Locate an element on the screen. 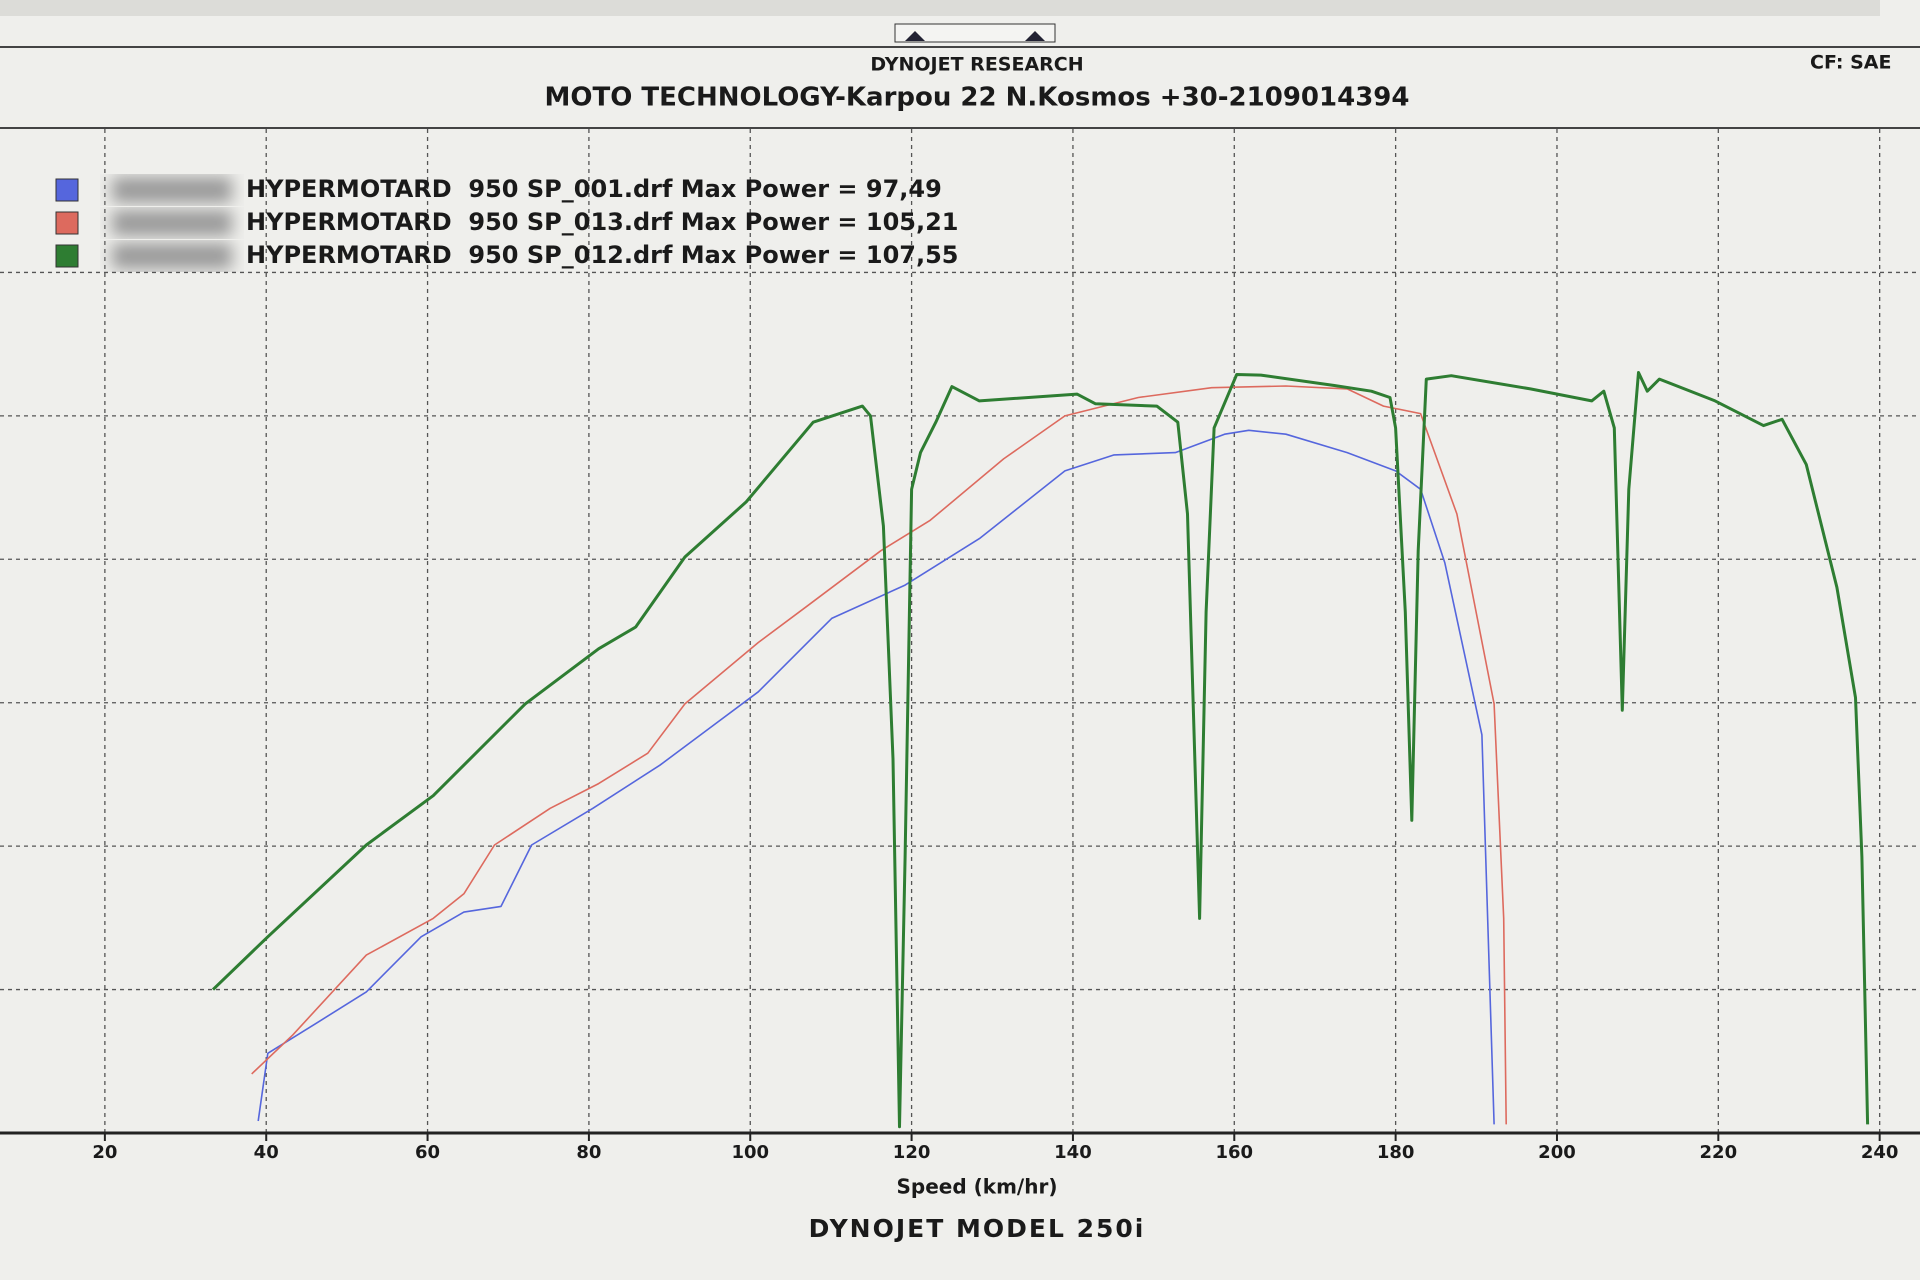 This screenshot has width=1920, height=1280. x-tick-label: 60 is located at coordinates (427, 1152).